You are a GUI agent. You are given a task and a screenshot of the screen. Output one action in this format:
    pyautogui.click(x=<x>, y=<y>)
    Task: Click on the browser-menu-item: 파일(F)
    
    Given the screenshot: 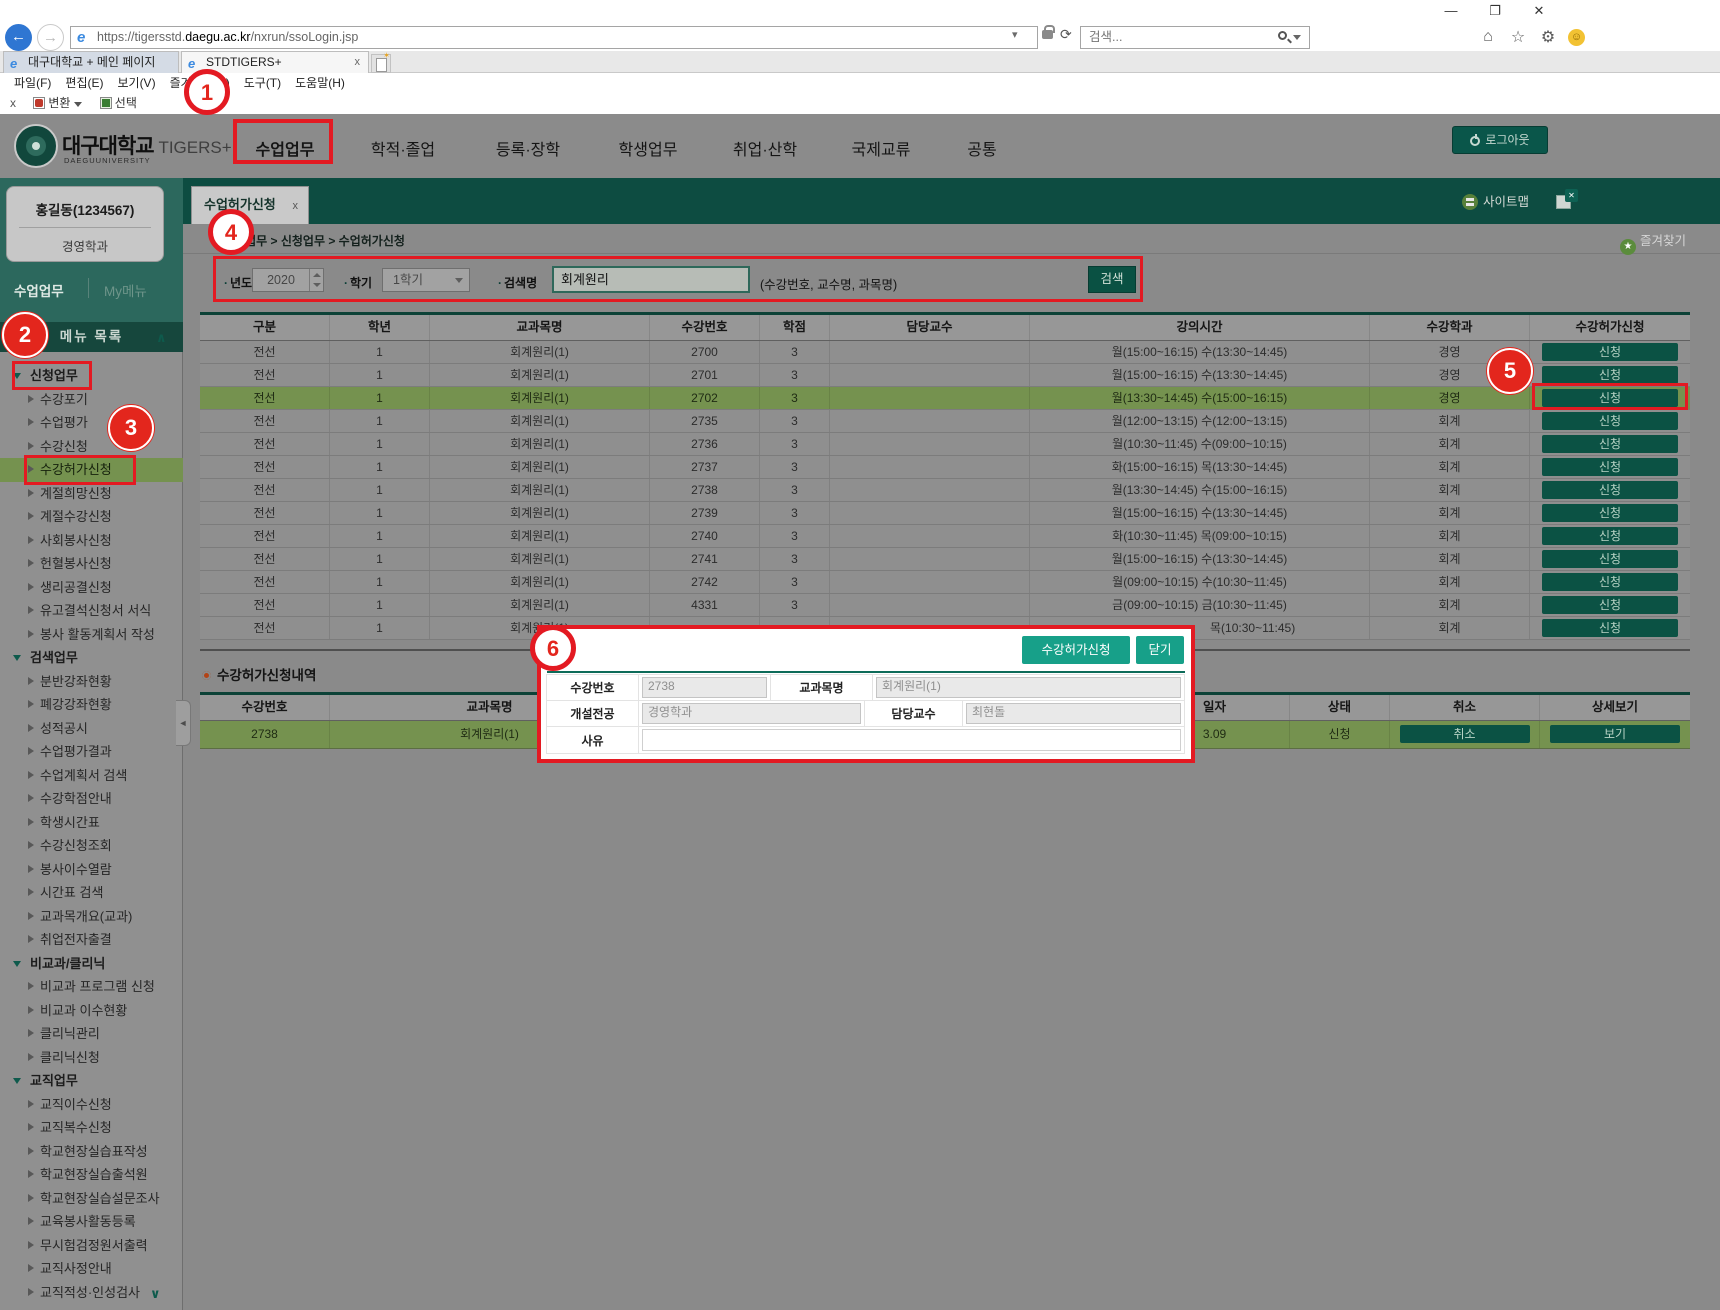 What is the action you would take?
    pyautogui.click(x=33, y=83)
    